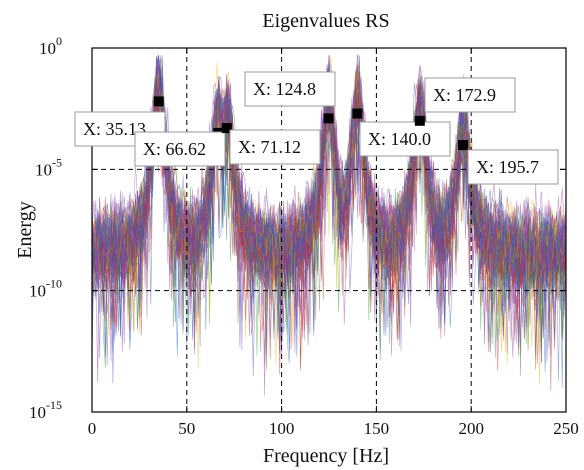  What do you see at coordinates (471, 428) in the screenshot?
I see `x-tick-label: 200` at bounding box center [471, 428].